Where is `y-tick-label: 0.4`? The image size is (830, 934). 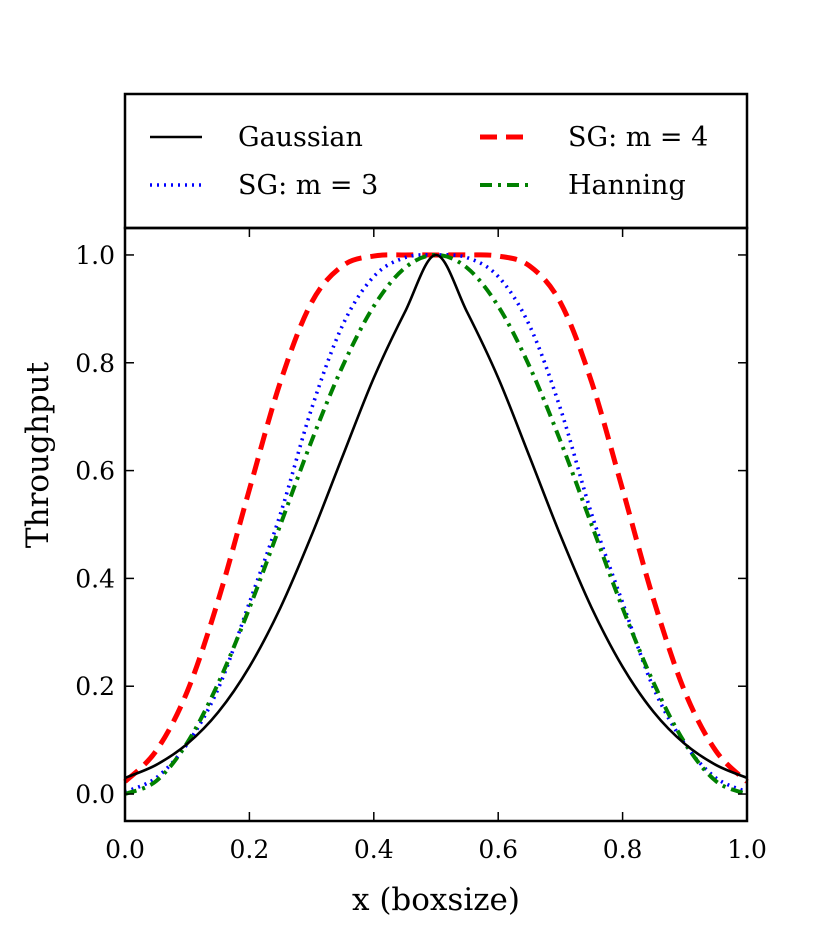
y-tick-label: 0.4 is located at coordinates (95, 578).